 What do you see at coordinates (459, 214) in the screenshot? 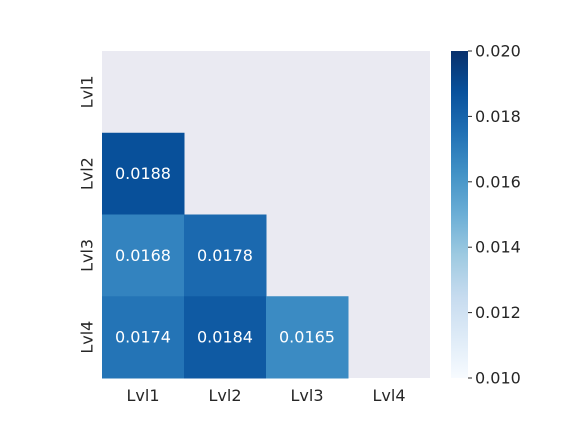
I see `colorbar` at bounding box center [459, 214].